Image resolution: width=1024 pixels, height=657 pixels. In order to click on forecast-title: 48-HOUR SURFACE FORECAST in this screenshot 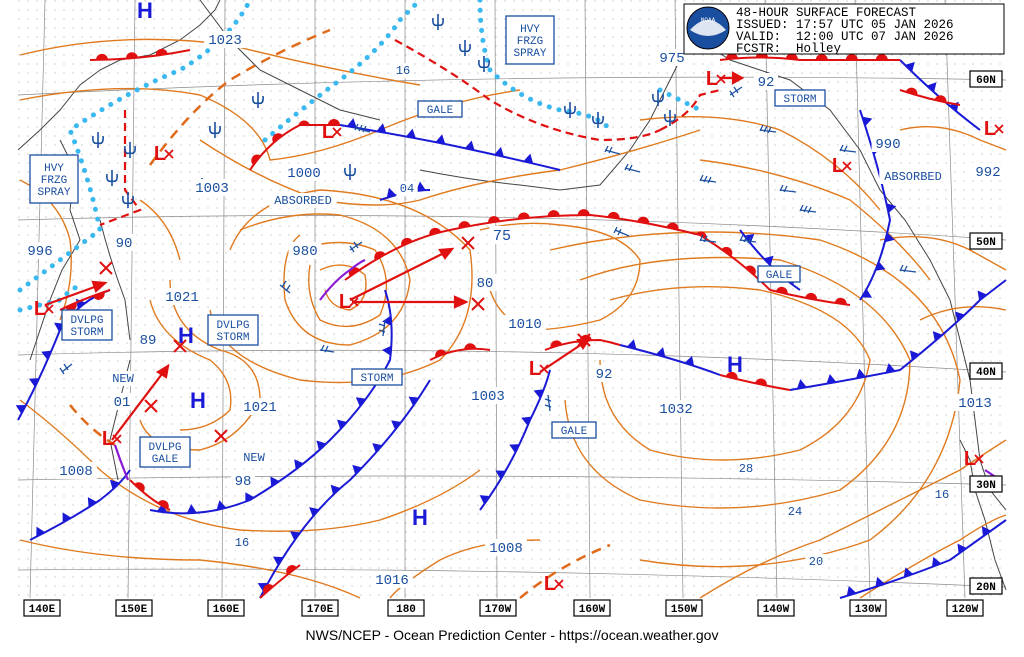, I will do `click(826, 13)`.